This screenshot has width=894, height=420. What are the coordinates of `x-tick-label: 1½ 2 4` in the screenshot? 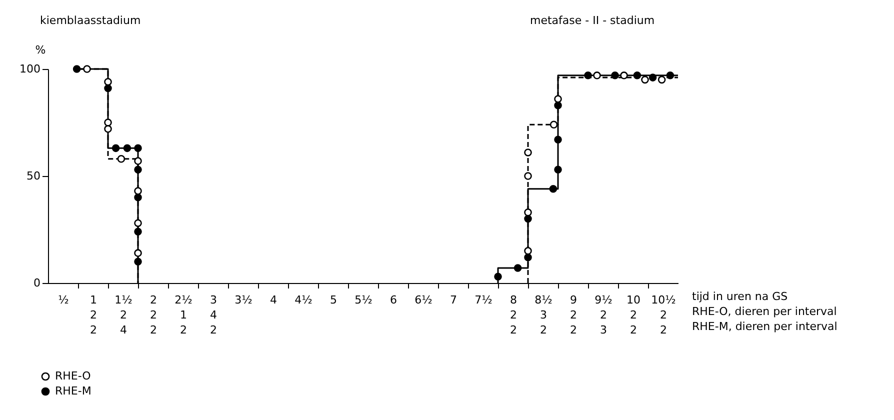 It's located at (123, 315).